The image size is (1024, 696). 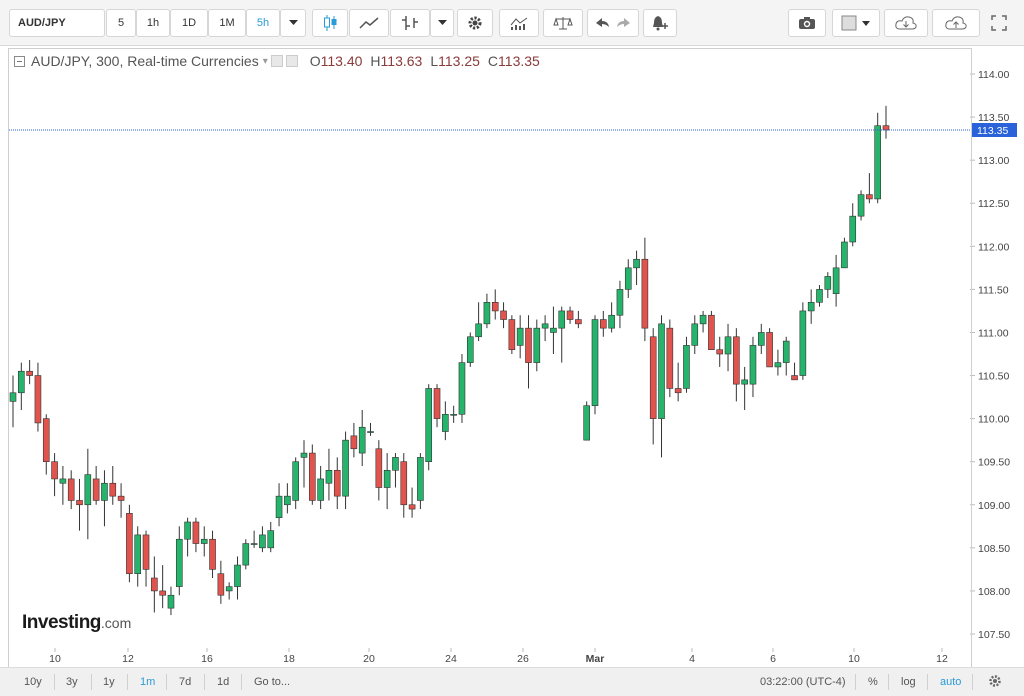 What do you see at coordinates (994, 506) in the screenshot?
I see `y-tick-label: 109.00` at bounding box center [994, 506].